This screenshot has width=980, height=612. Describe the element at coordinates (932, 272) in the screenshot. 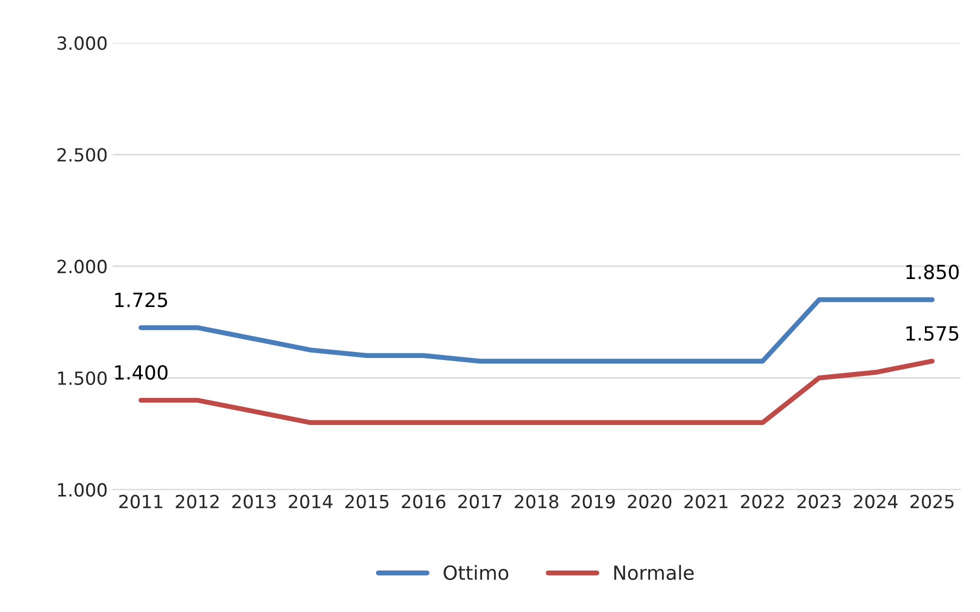

I see `data-label: 1.850` at that location.